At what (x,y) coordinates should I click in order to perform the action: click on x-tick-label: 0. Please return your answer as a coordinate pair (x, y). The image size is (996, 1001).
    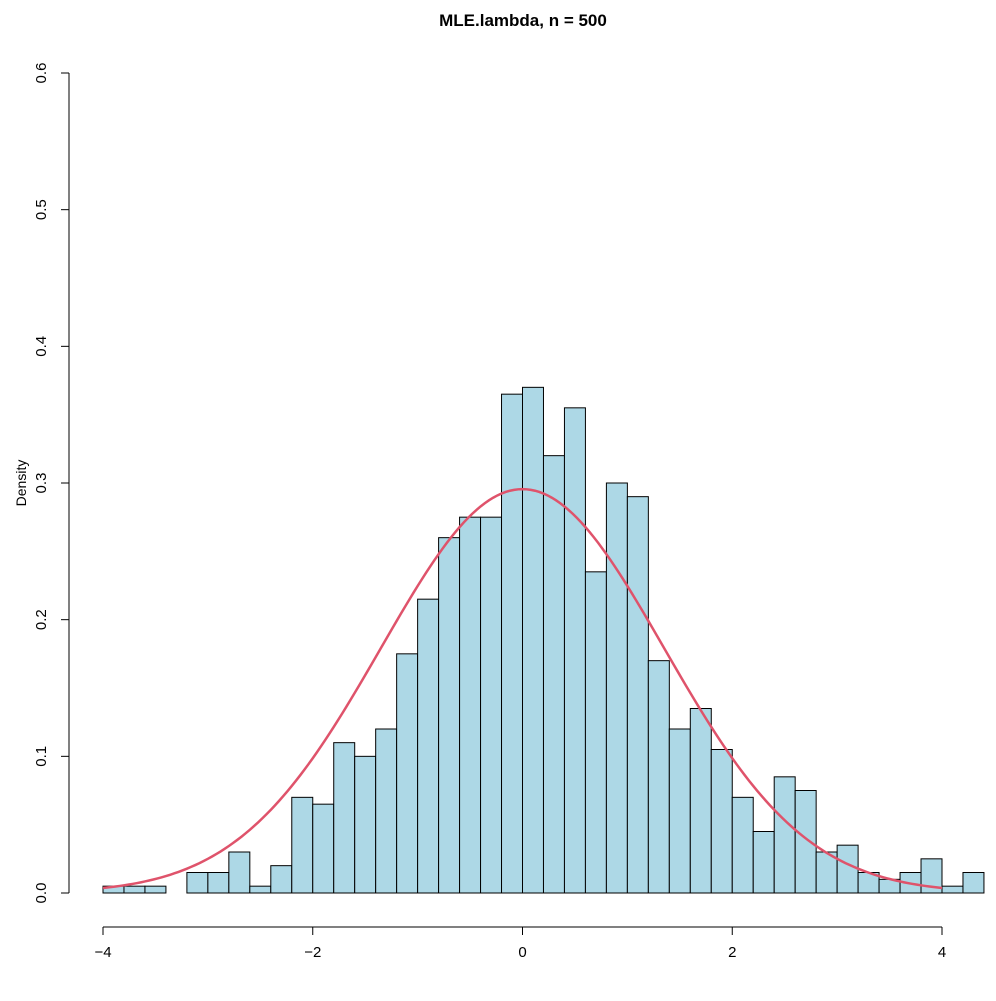
    Looking at the image, I should click on (522, 952).